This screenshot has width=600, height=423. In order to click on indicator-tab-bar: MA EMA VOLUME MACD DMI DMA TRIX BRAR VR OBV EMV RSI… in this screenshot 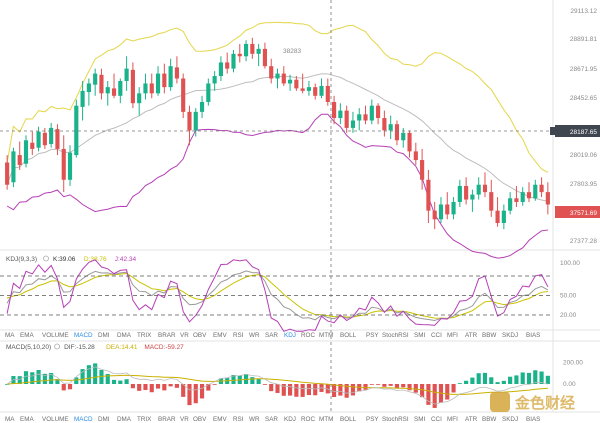, I will do `click(272, 335)`.